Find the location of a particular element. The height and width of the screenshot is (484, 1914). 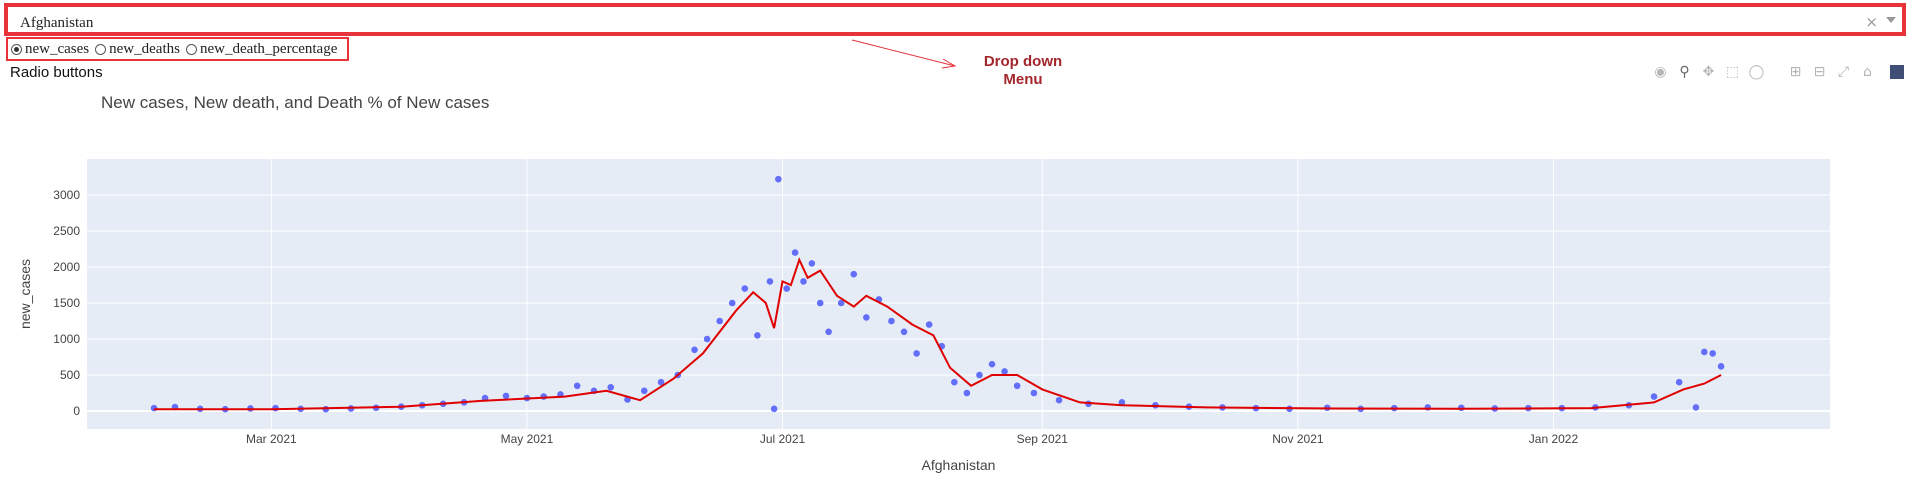

dropdown-selected-value: Afghanistan is located at coordinates (57, 23).